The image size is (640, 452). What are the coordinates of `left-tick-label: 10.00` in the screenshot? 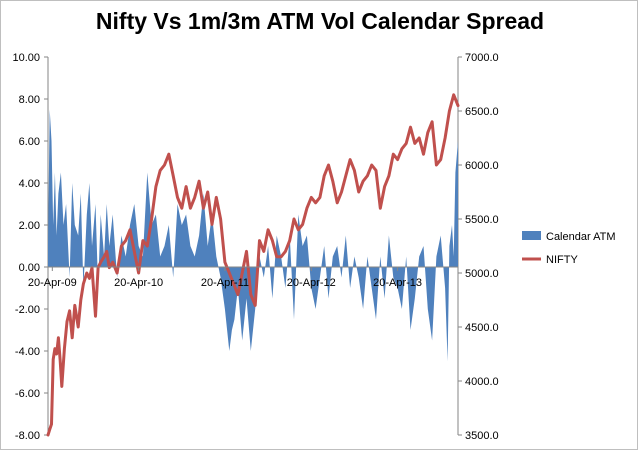 It's located at (26, 58).